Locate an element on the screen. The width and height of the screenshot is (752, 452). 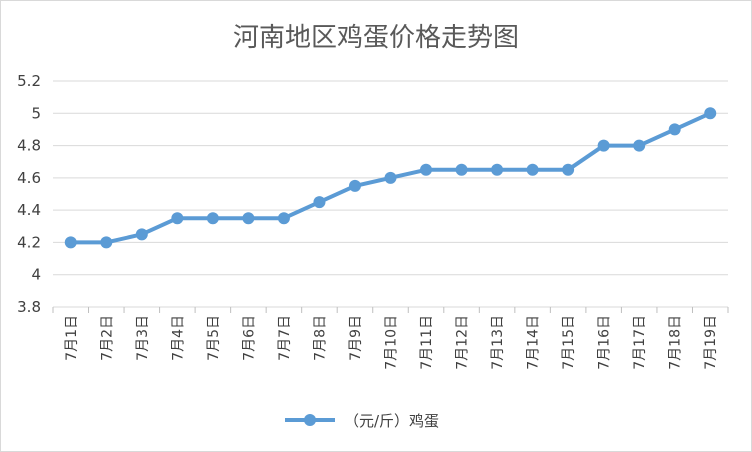
x-tick-label: 7月5日 is located at coordinates (214, 338).